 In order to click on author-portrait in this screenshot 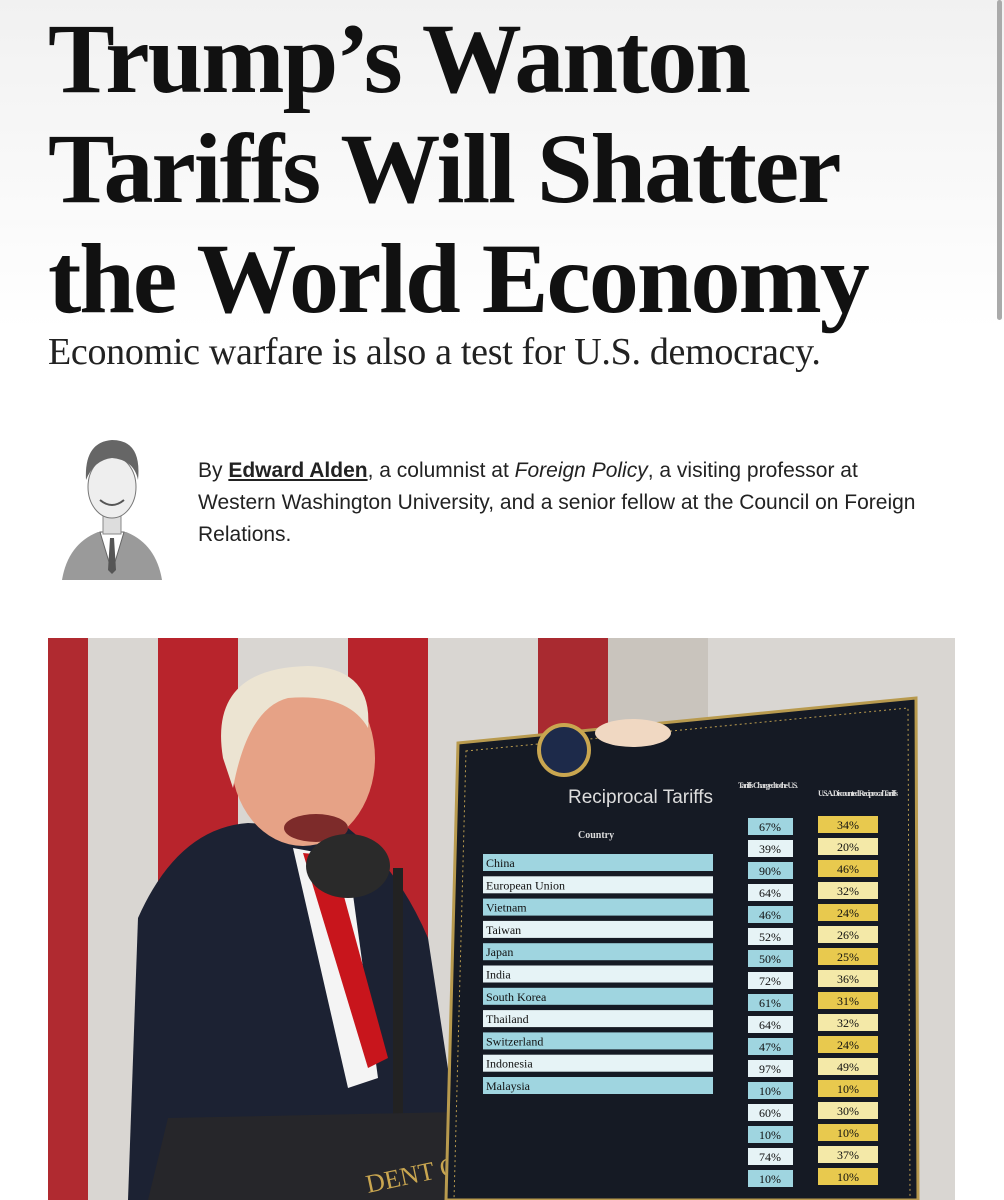, I will do `click(112, 510)`.